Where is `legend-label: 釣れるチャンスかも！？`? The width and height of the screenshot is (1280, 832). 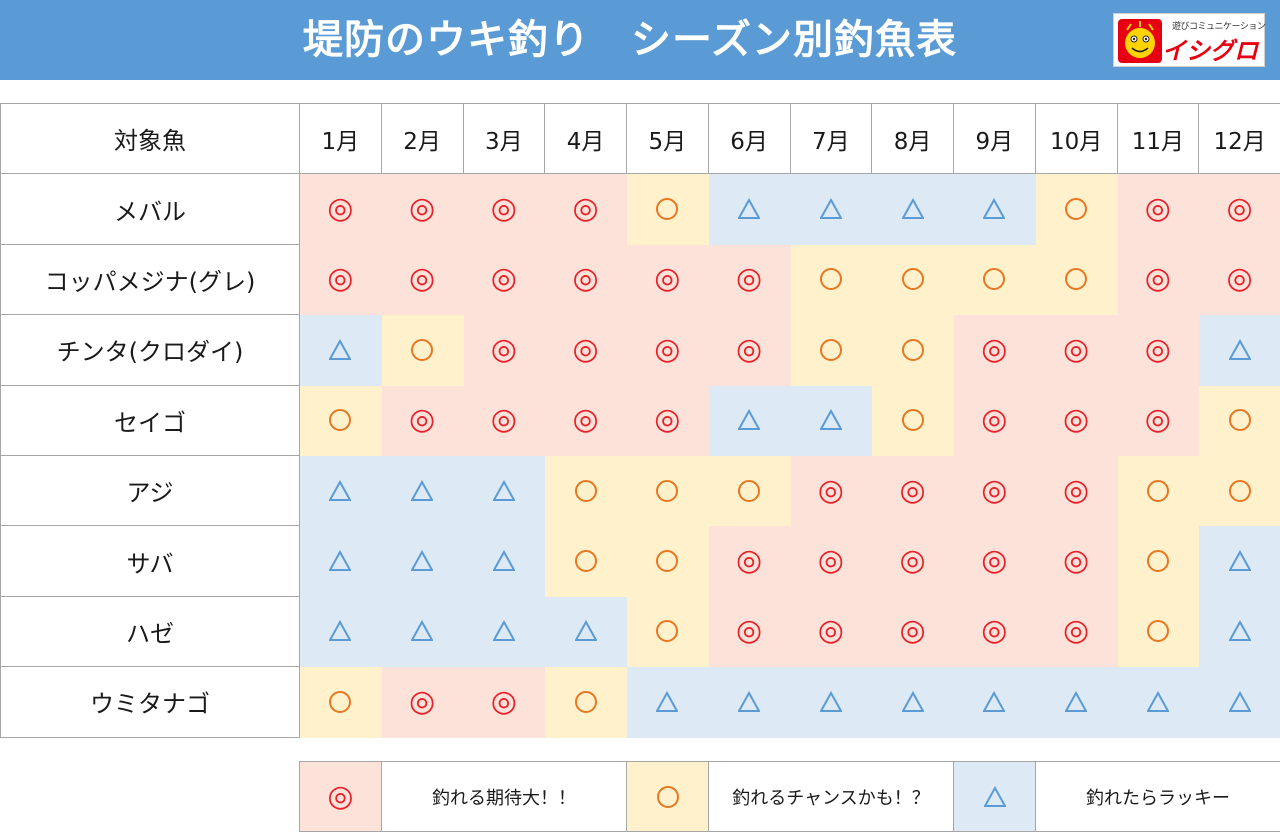 legend-label: 釣れるチャンスかも！？ is located at coordinates (831, 796).